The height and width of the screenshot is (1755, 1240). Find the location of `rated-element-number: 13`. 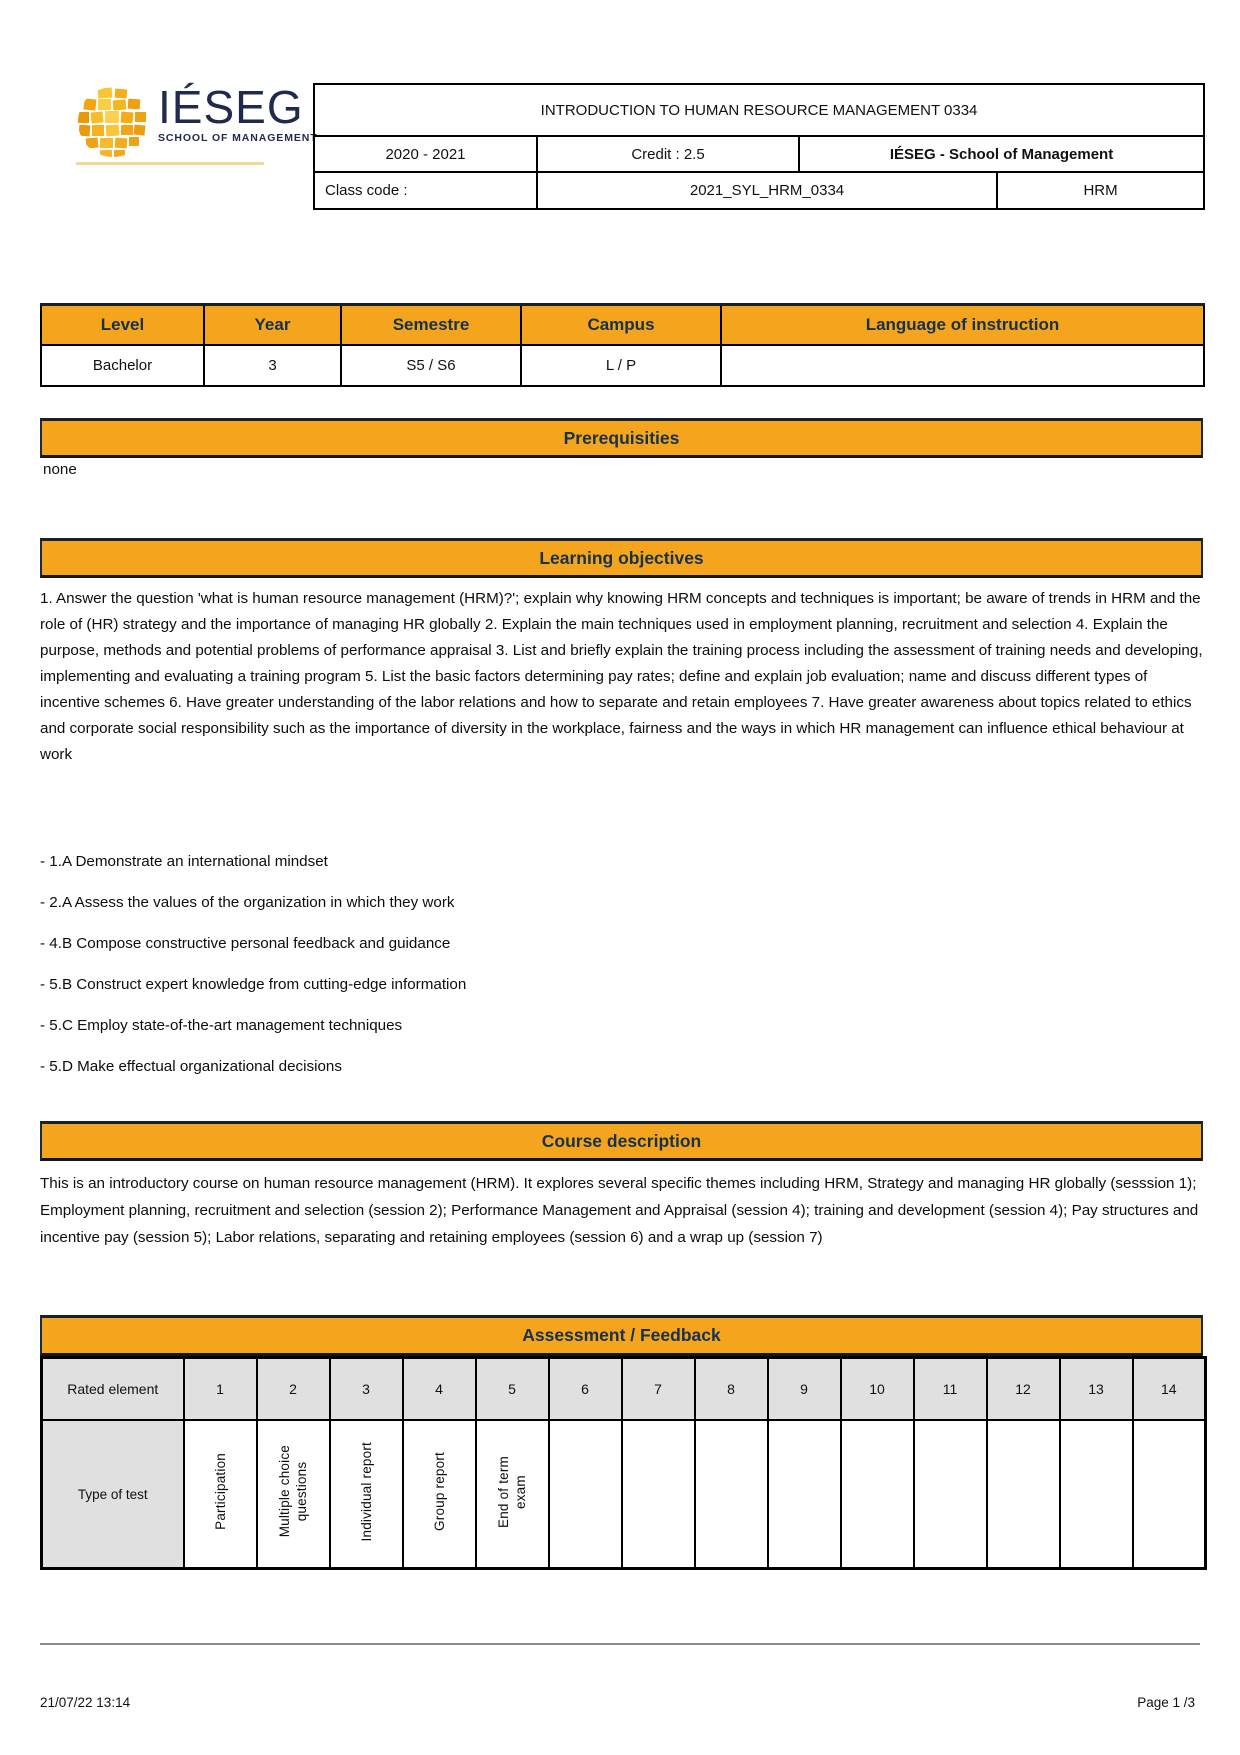

rated-element-number: 13 is located at coordinates (1096, 1388).